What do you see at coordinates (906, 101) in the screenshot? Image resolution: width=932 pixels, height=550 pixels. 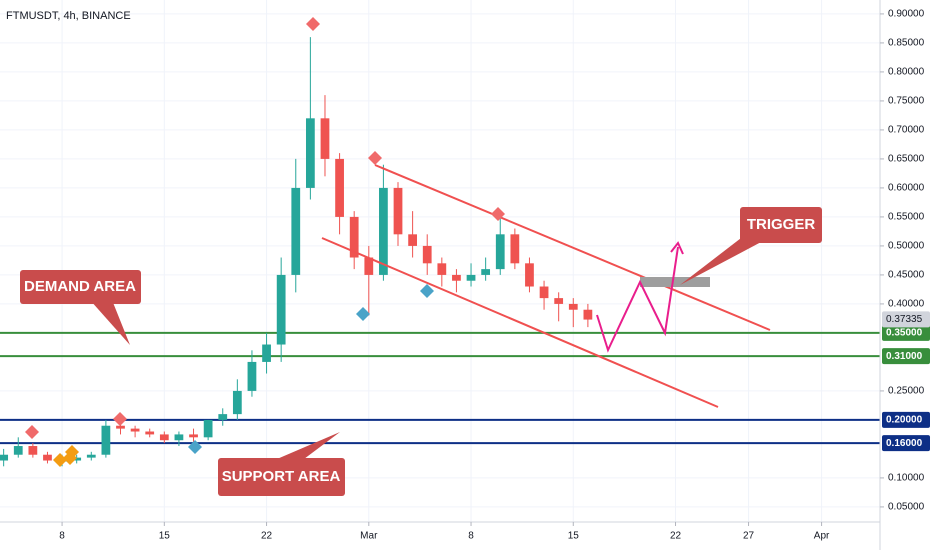 I see `y-tick-label: 0.75000` at bounding box center [906, 101].